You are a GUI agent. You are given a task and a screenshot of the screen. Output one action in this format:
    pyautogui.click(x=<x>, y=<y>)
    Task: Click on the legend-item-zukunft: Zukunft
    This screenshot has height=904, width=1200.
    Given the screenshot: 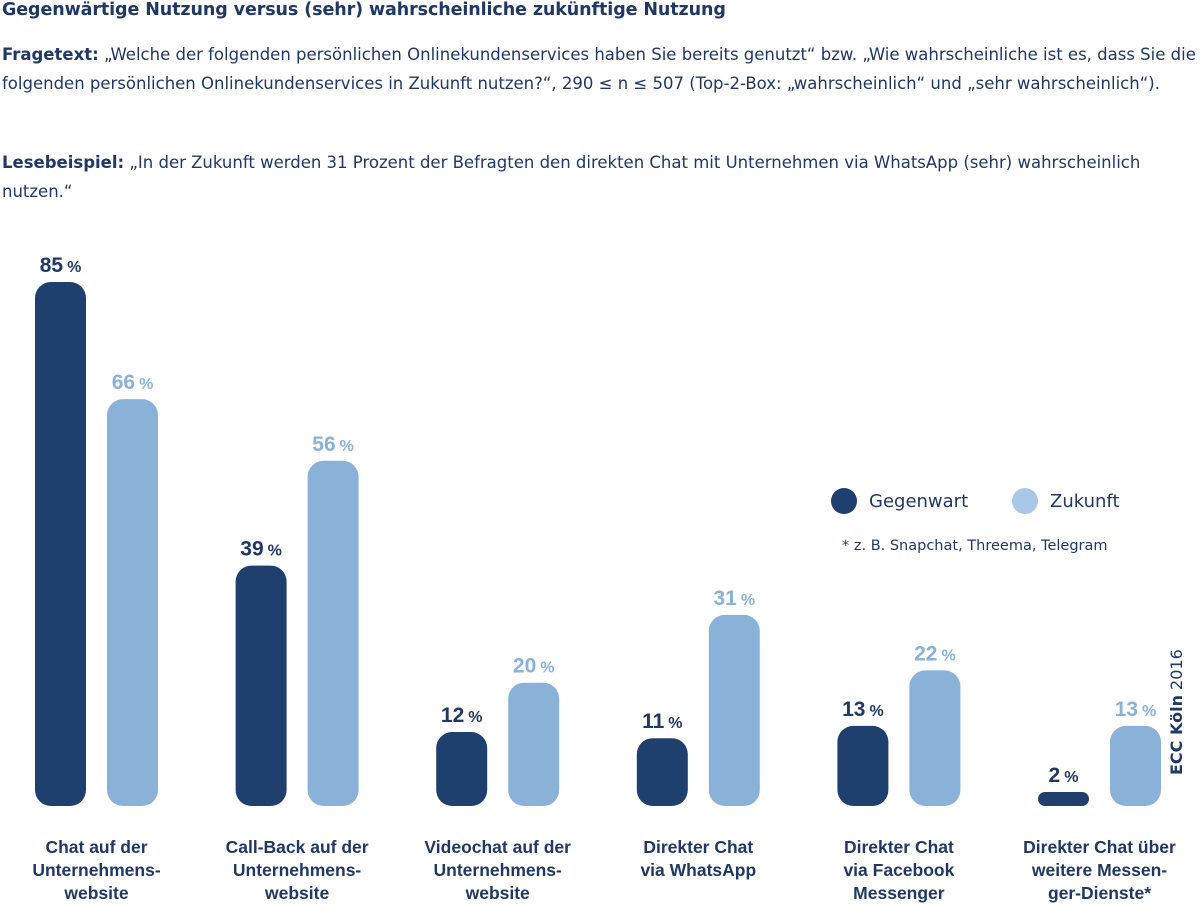 What is the action you would take?
    pyautogui.click(x=1066, y=501)
    